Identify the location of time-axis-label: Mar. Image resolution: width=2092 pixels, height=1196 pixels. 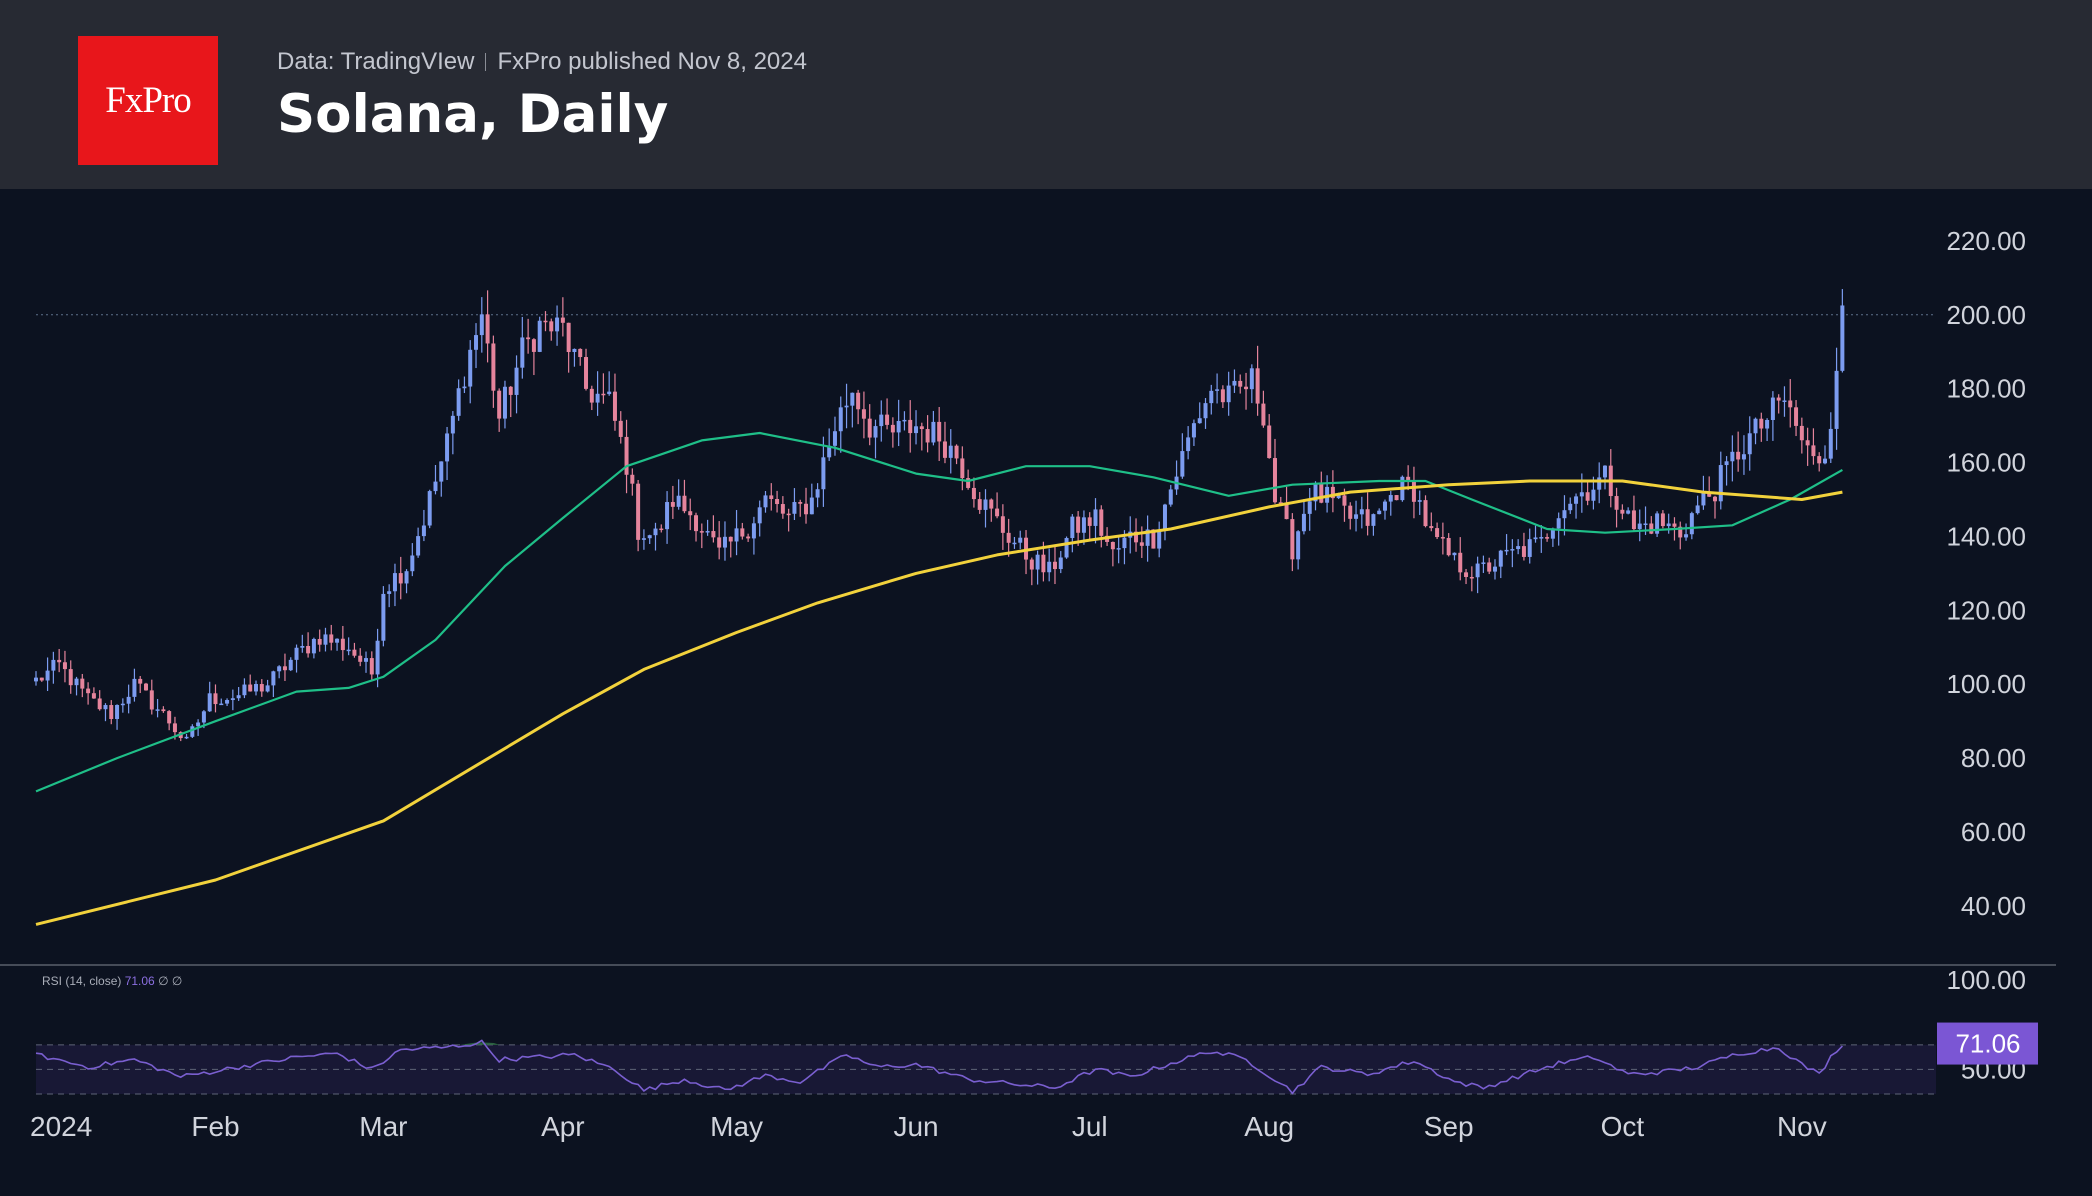
(383, 1126).